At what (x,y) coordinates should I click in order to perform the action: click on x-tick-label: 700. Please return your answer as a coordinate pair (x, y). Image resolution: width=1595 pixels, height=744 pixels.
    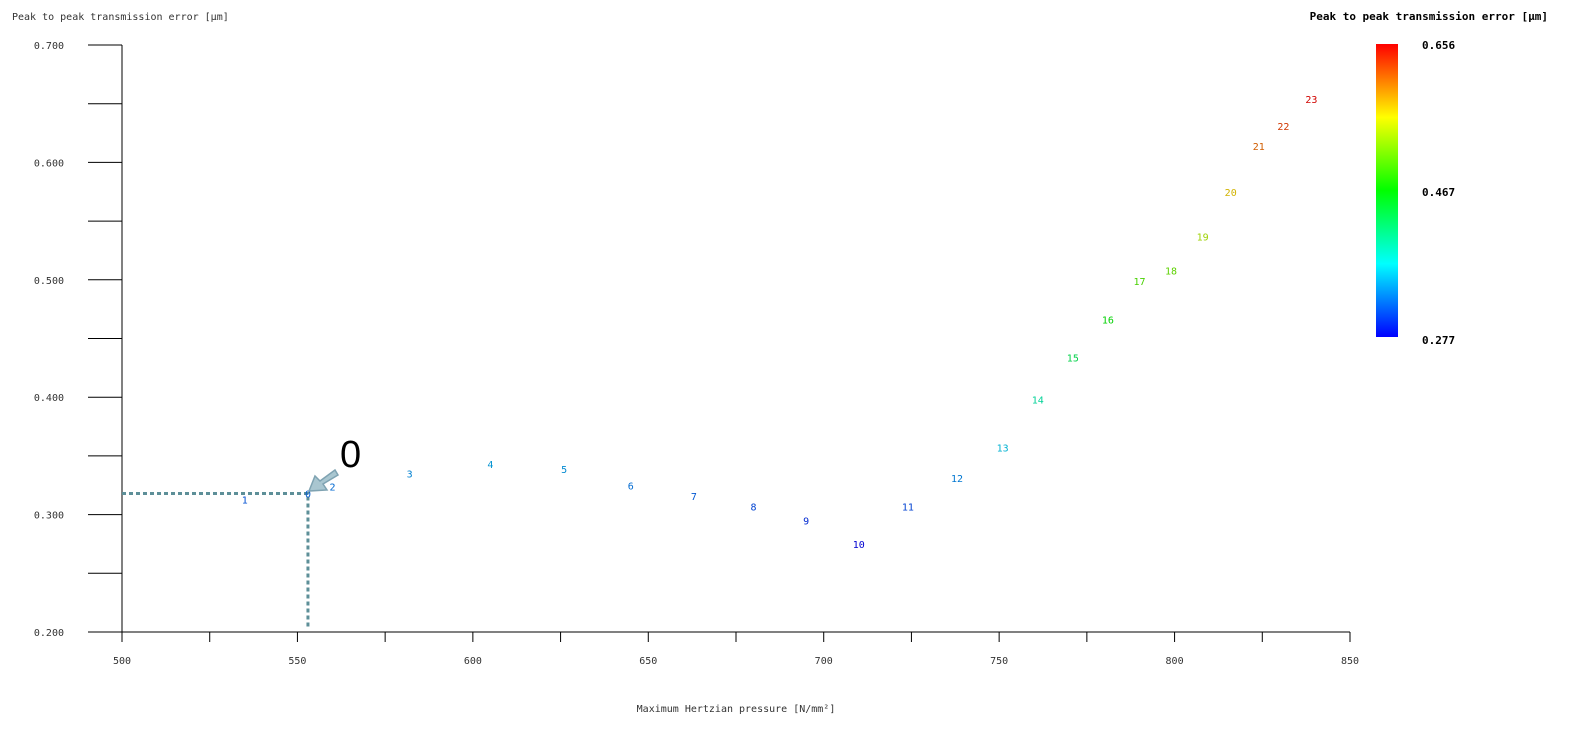
    Looking at the image, I should click on (824, 661).